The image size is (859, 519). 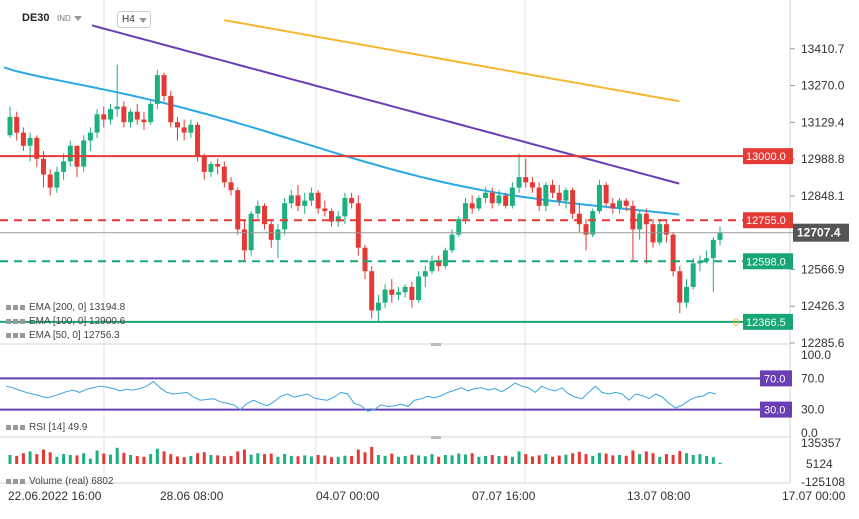 I want to click on legend-ema50-text: EMA [50, 0] 12756.3, so click(x=74, y=335).